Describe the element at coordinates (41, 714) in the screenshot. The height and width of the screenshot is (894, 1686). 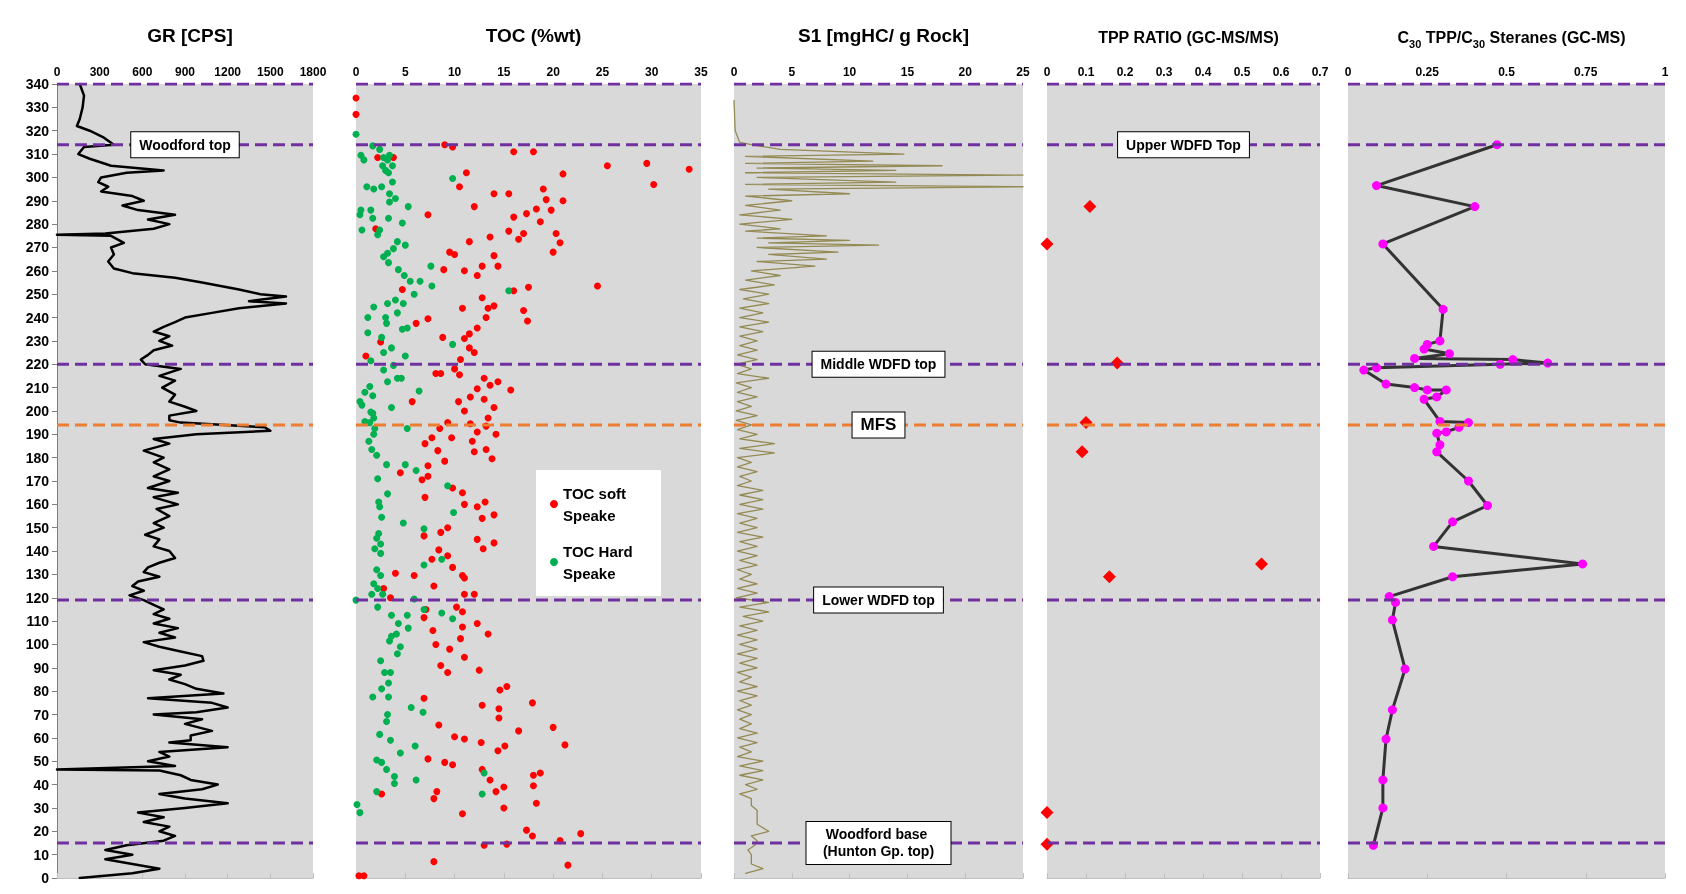
I see `y-tick-label: 70` at that location.